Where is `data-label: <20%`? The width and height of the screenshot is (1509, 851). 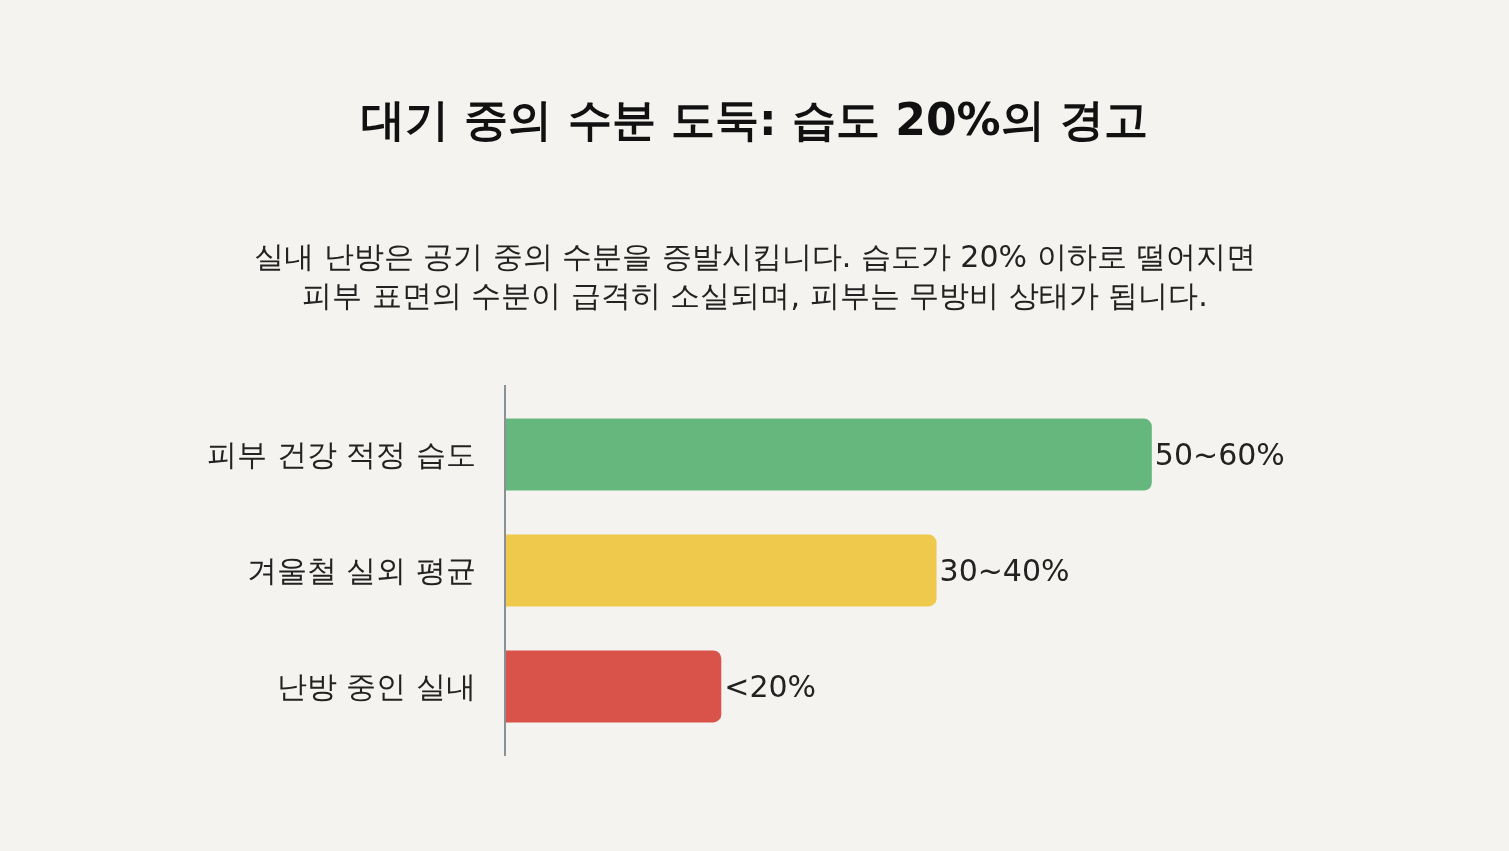
data-label: <20% is located at coordinates (770, 686).